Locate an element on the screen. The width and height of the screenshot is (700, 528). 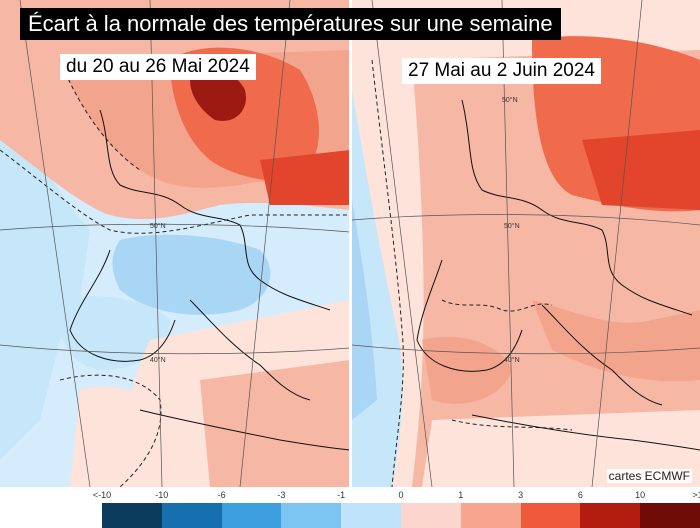
credit-label: cartes ECMWF is located at coordinates (649, 476).